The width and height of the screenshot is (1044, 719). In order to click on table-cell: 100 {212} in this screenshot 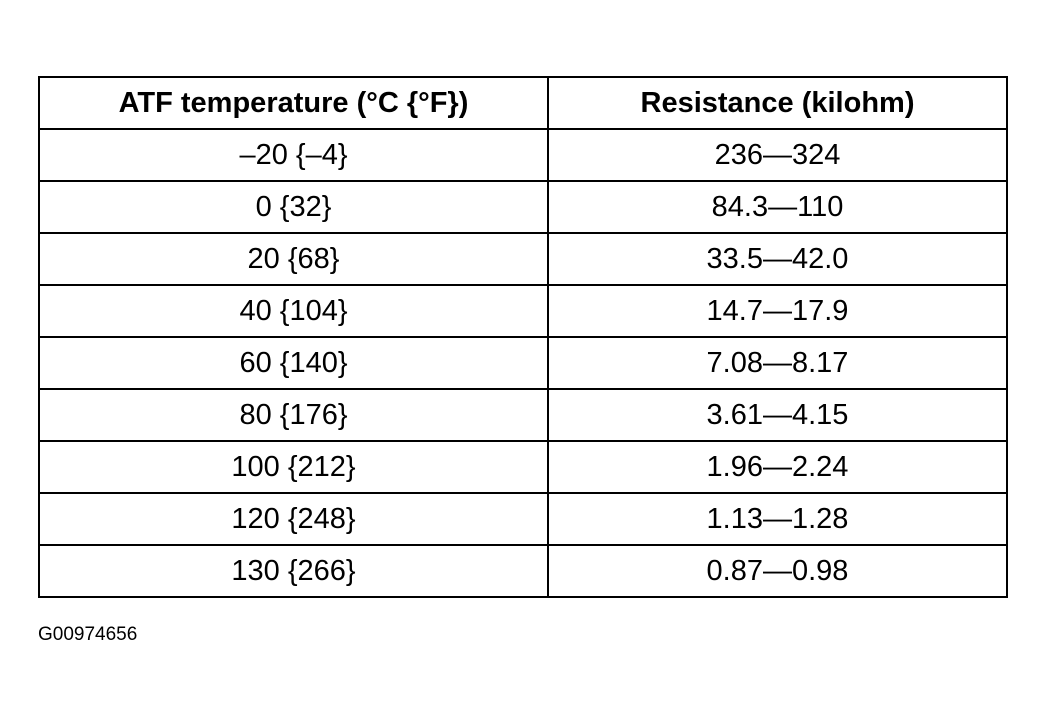, I will do `click(293, 467)`.